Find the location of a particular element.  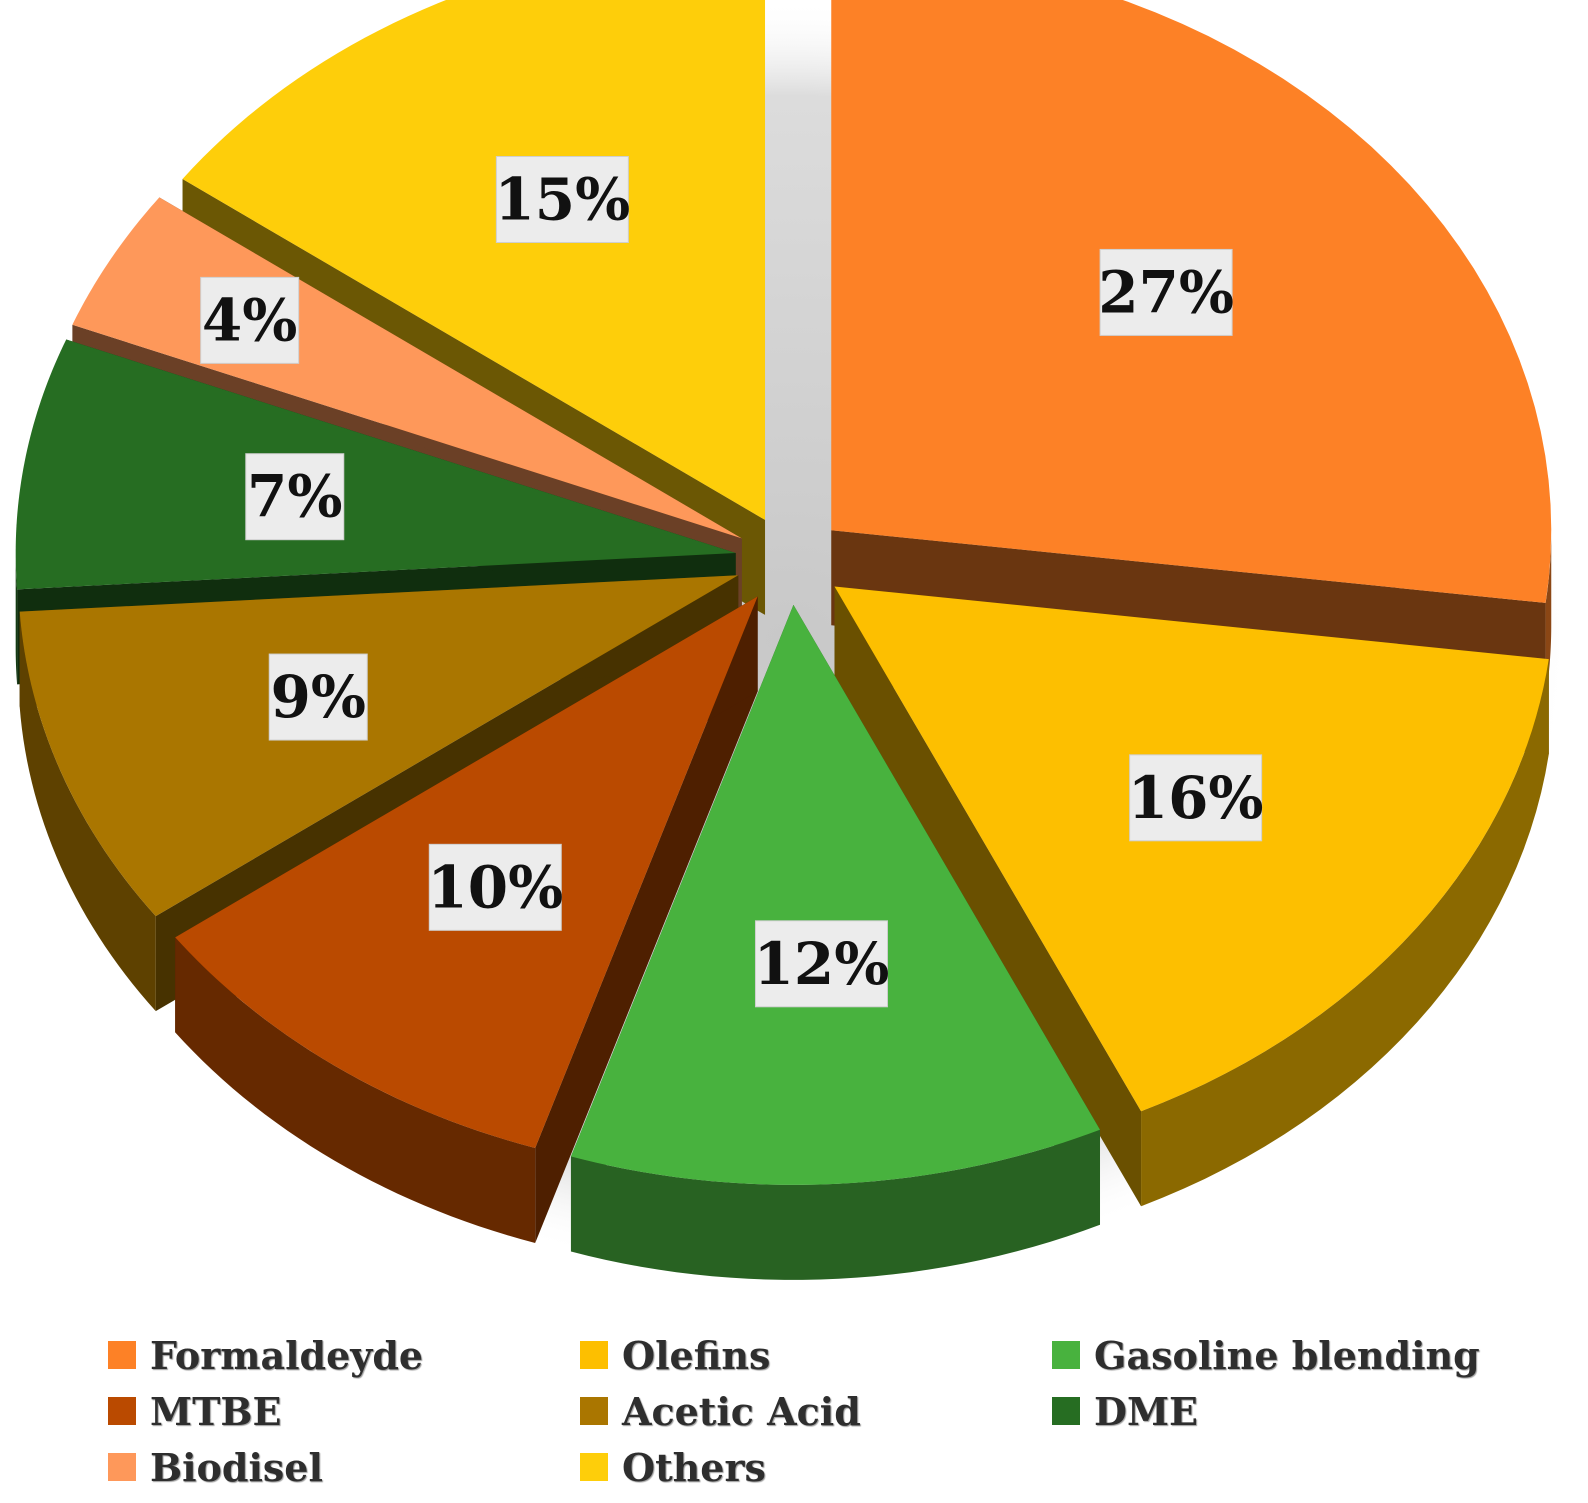

slice-rim-dme is located at coordinates (16, 618).